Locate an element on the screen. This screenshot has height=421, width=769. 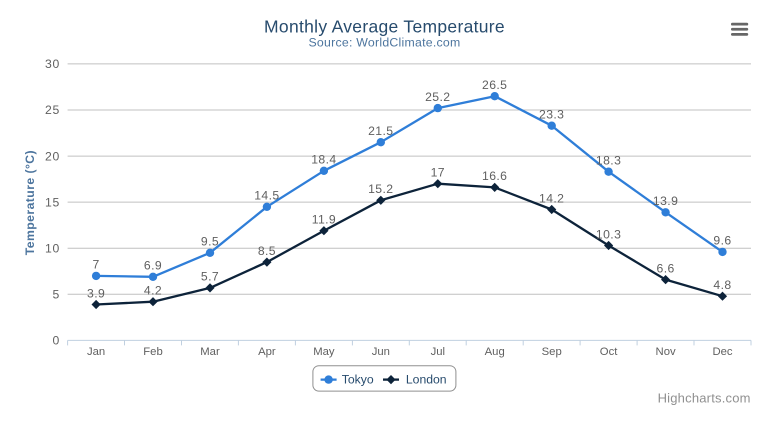
svg-text: 14.5 is located at coordinates (266, 196).